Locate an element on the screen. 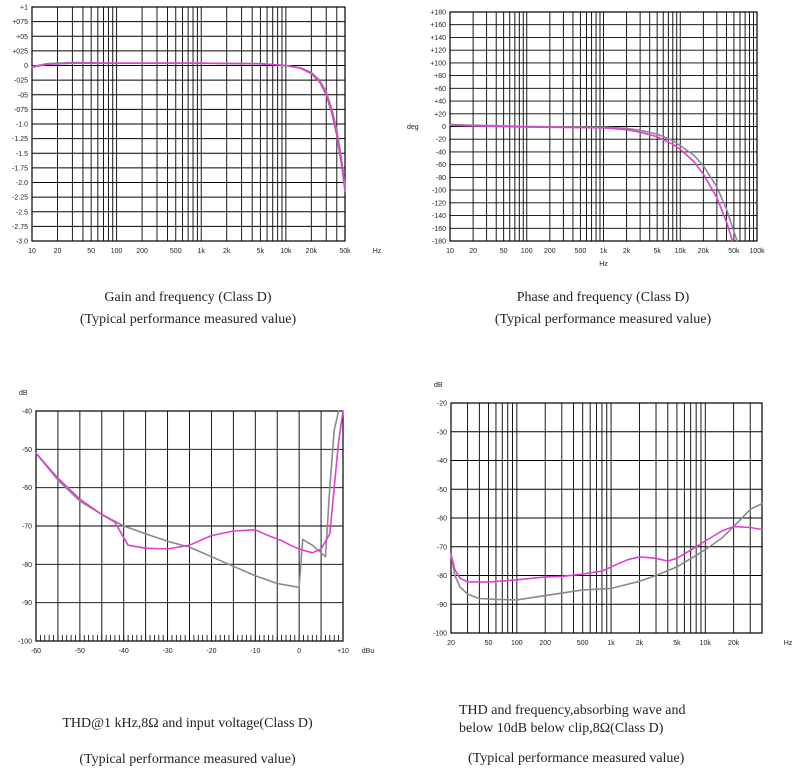  y-tick-label: -180 is located at coordinates (439, 242).